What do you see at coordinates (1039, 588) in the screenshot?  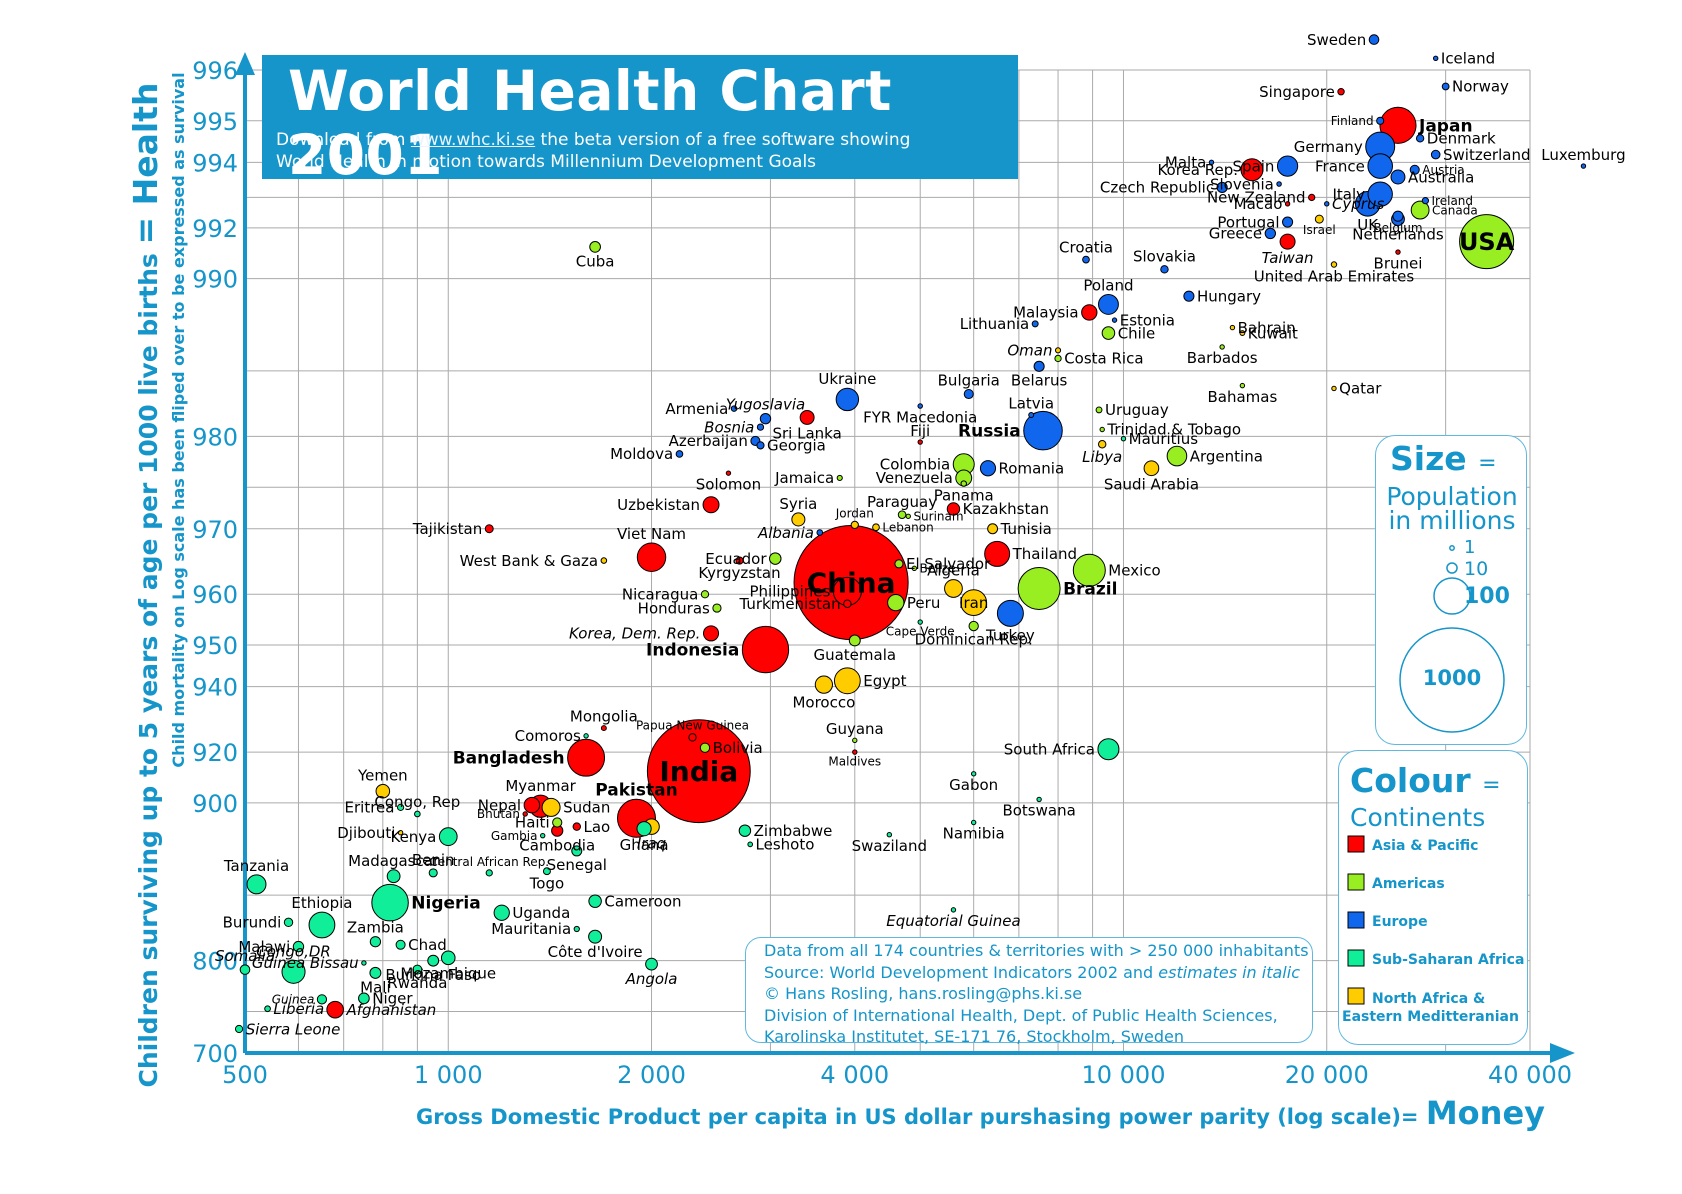 I see `bubble-brazil` at bounding box center [1039, 588].